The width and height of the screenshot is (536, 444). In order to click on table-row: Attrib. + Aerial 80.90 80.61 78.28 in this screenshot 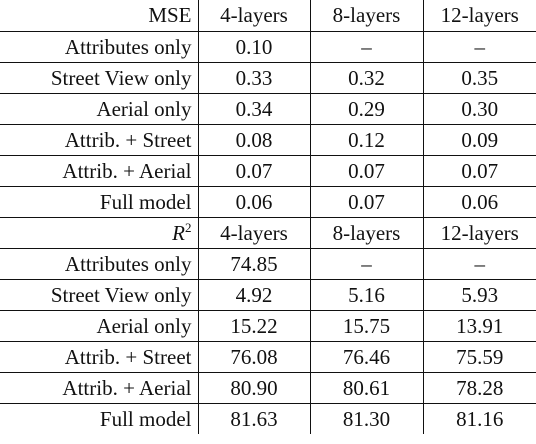, I will do `click(268, 388)`.